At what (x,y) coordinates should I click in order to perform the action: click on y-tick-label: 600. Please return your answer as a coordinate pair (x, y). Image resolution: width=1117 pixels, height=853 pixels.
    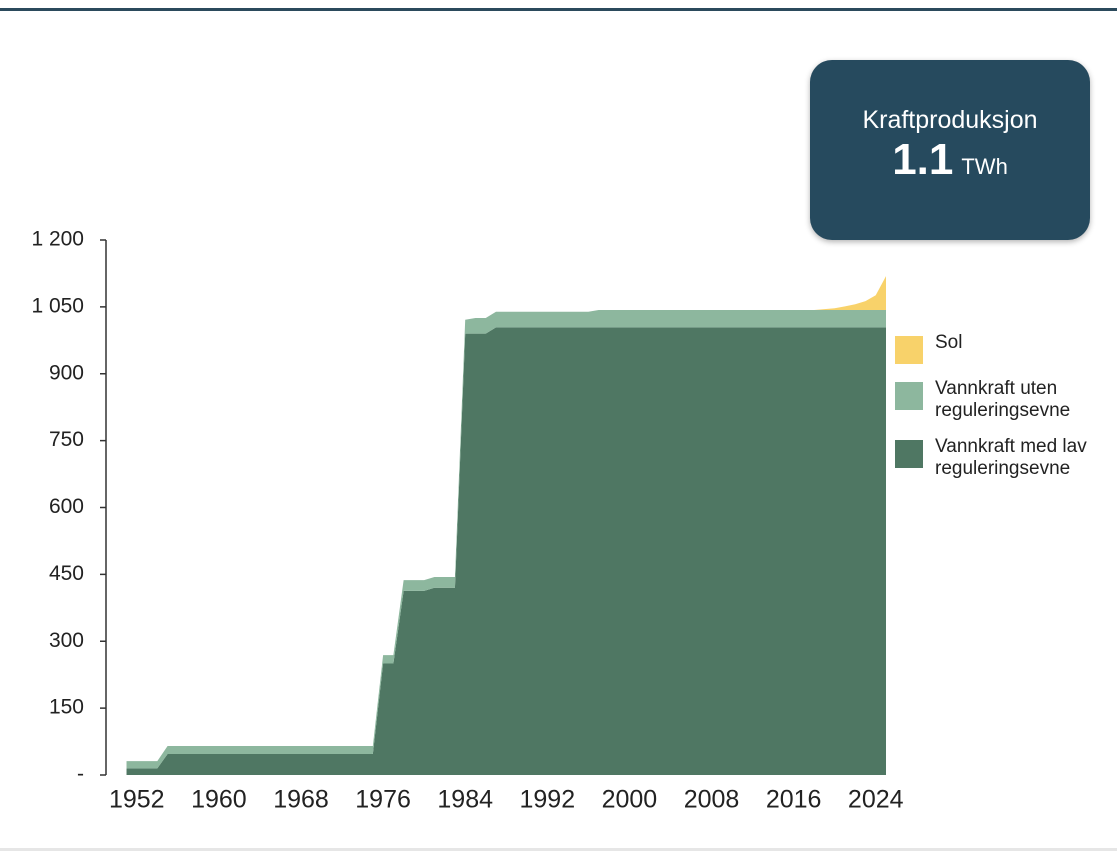
    Looking at the image, I should click on (66, 506).